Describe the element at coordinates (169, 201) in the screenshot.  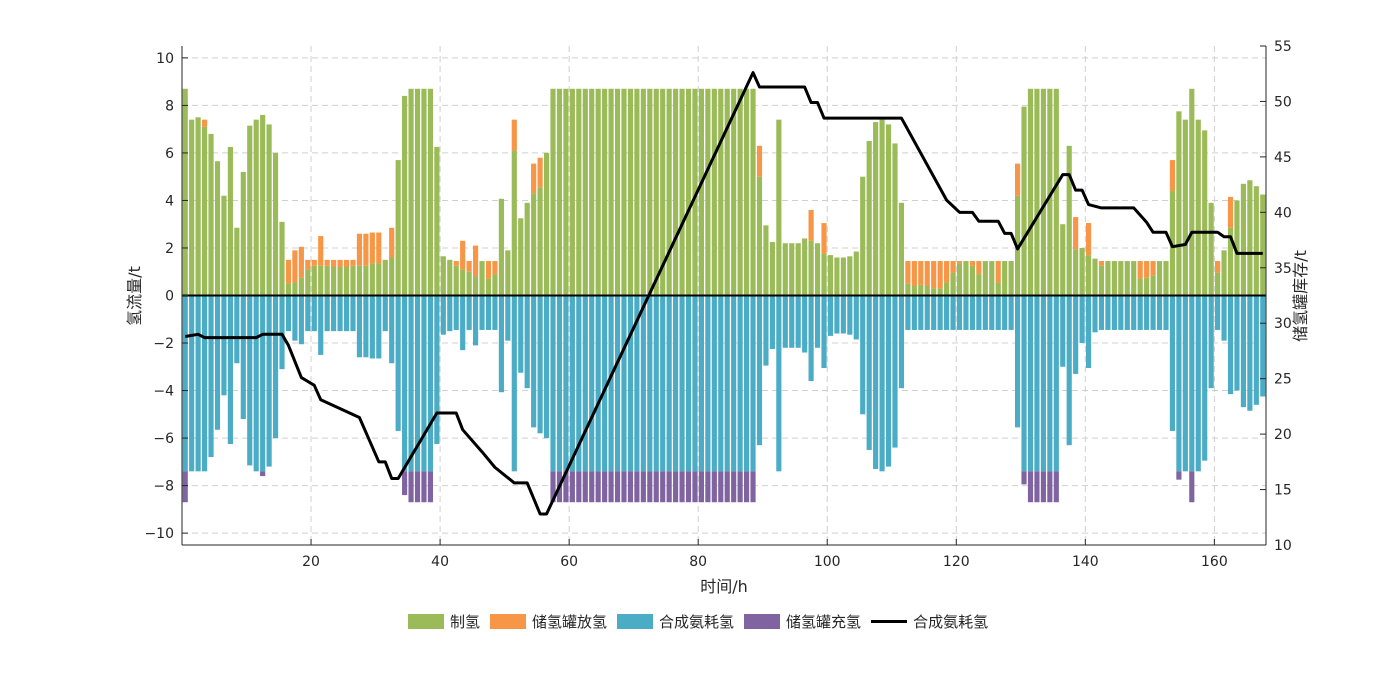
I see `y-tick-label: 4` at that location.